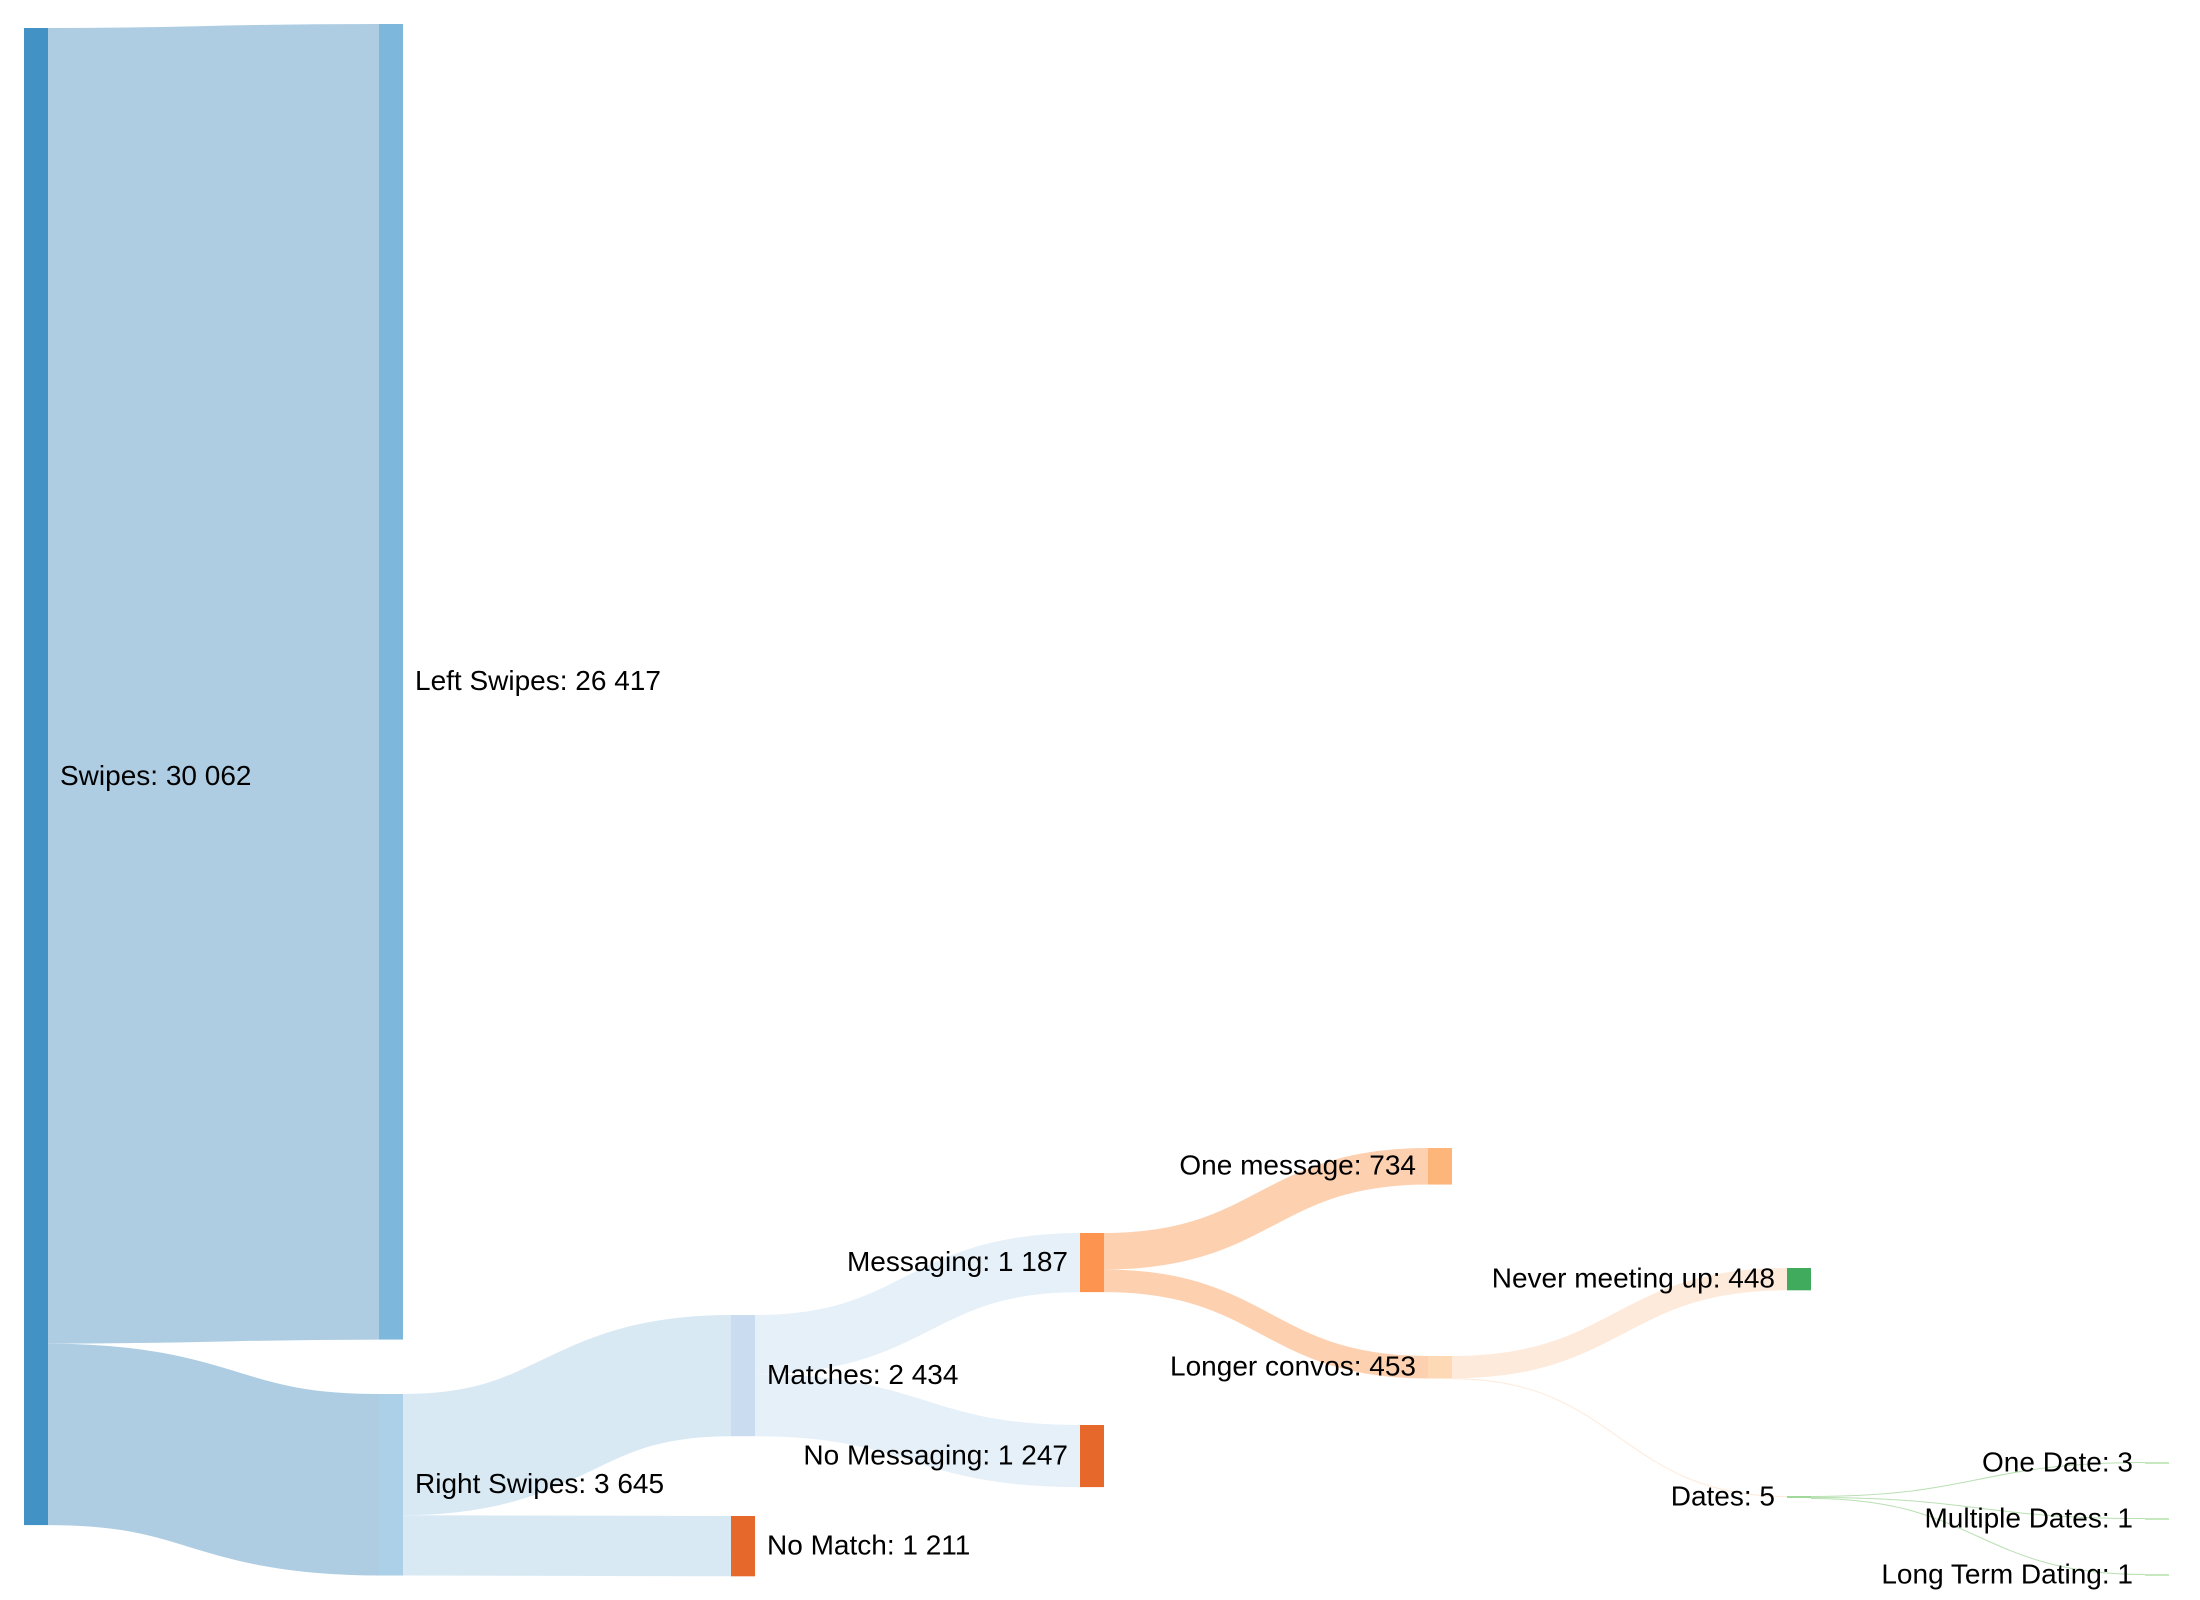 This screenshot has width=2200, height=1600. Describe the element at coordinates (1723, 1495) in the screenshot. I see `node-label-dates: Dates: 5` at that location.